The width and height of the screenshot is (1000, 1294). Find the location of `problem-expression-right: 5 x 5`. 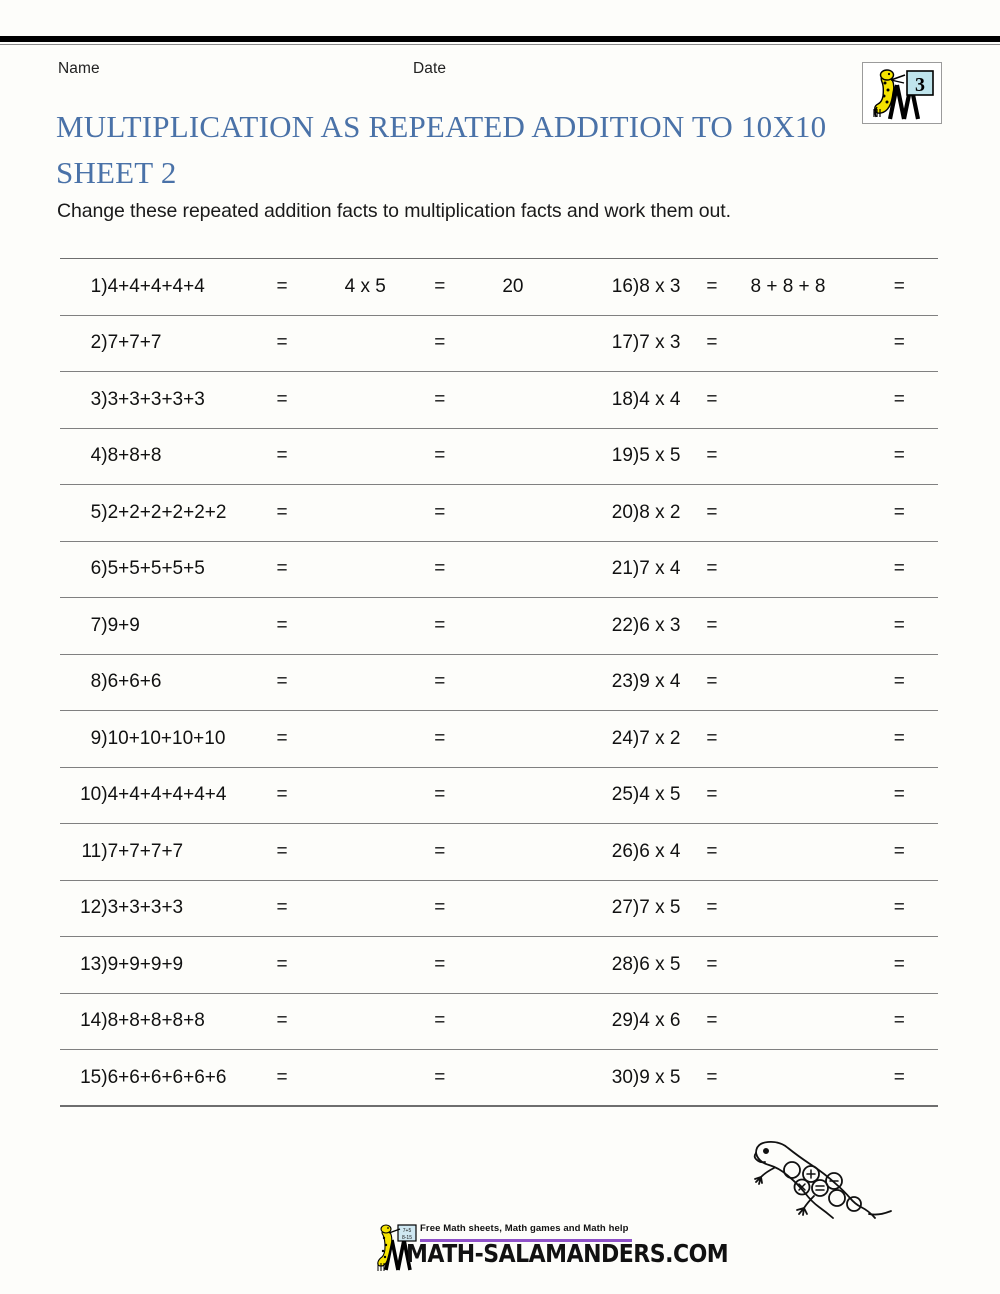

problem-expression-right: 5 x 5 is located at coordinates (673, 456).